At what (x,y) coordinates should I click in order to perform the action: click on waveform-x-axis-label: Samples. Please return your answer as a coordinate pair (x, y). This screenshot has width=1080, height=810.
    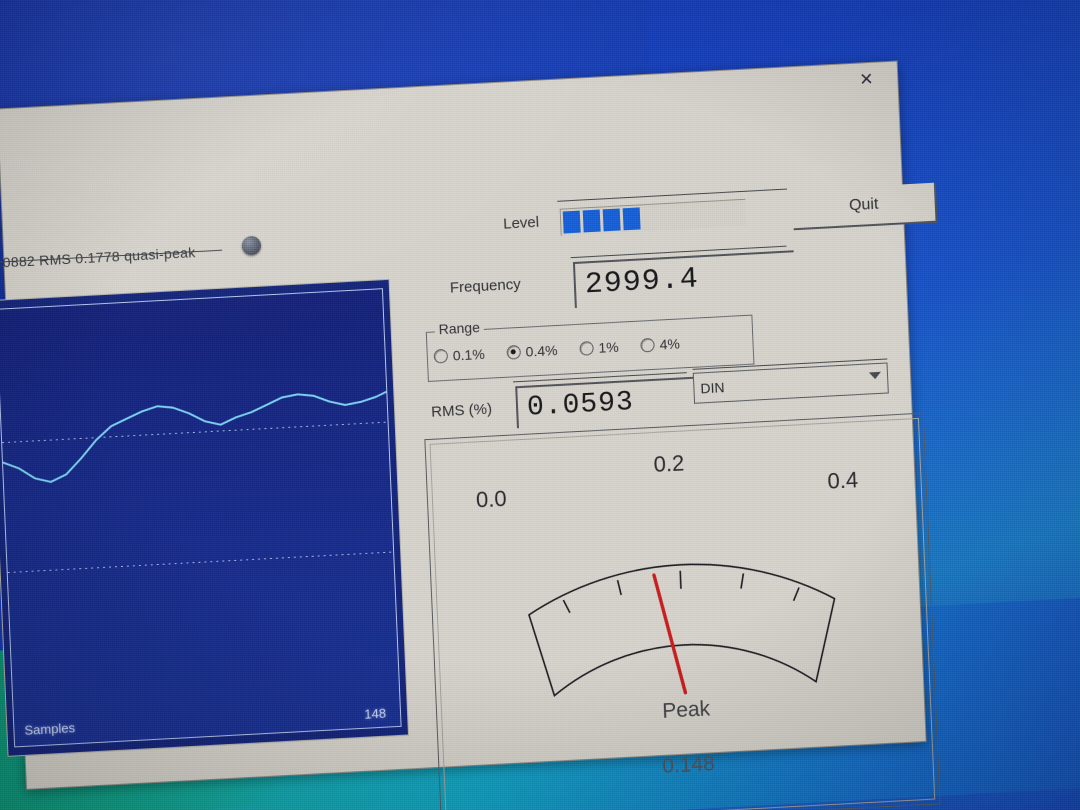
    Looking at the image, I should click on (50, 729).